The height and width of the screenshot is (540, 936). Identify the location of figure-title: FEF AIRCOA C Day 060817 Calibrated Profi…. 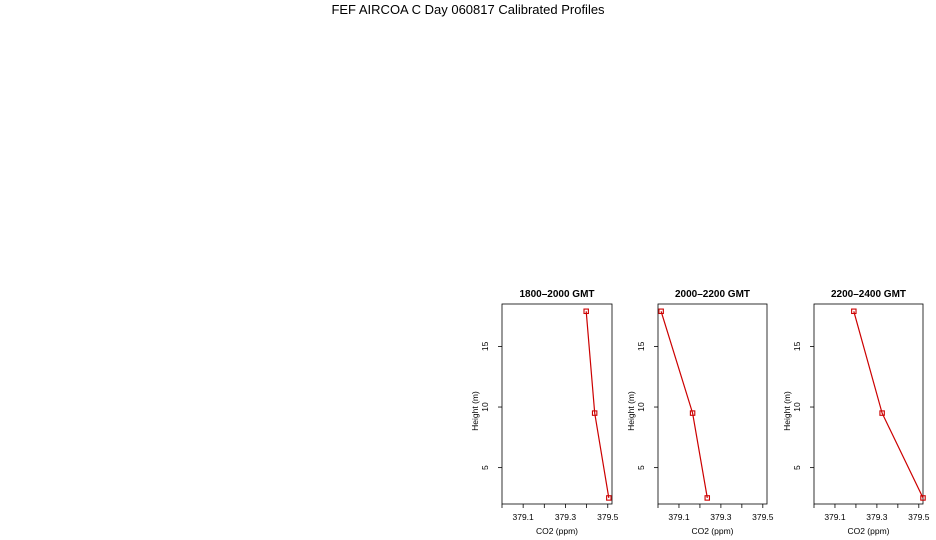
(468, 9).